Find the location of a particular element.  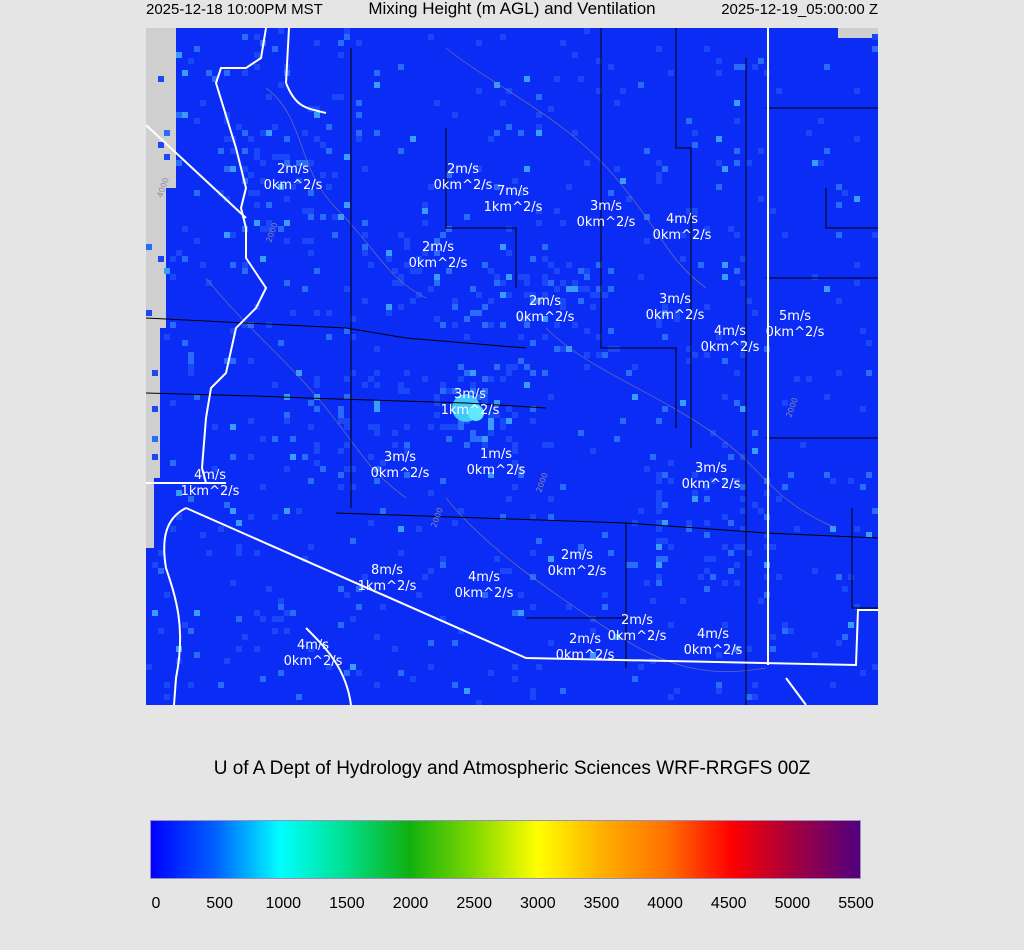

colorbar-tick-label: 3500 is located at coordinates (601, 903).